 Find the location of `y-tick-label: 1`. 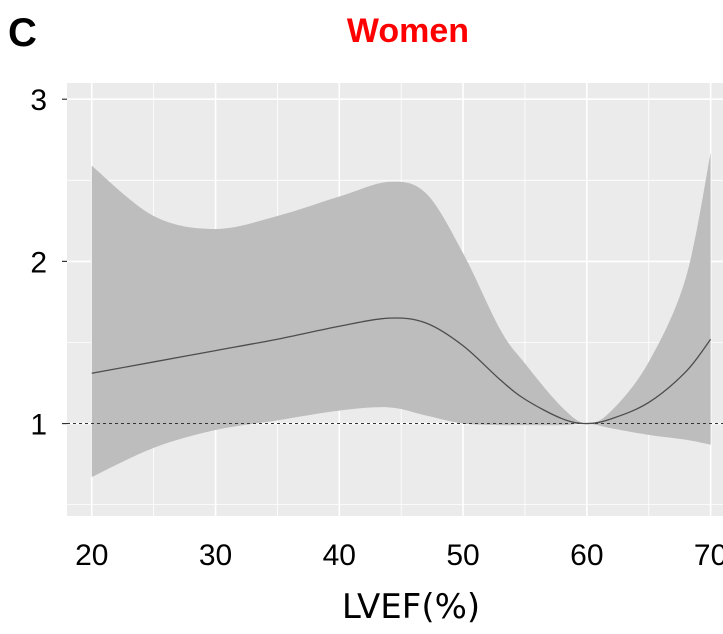

y-tick-label: 1 is located at coordinates (38, 425).